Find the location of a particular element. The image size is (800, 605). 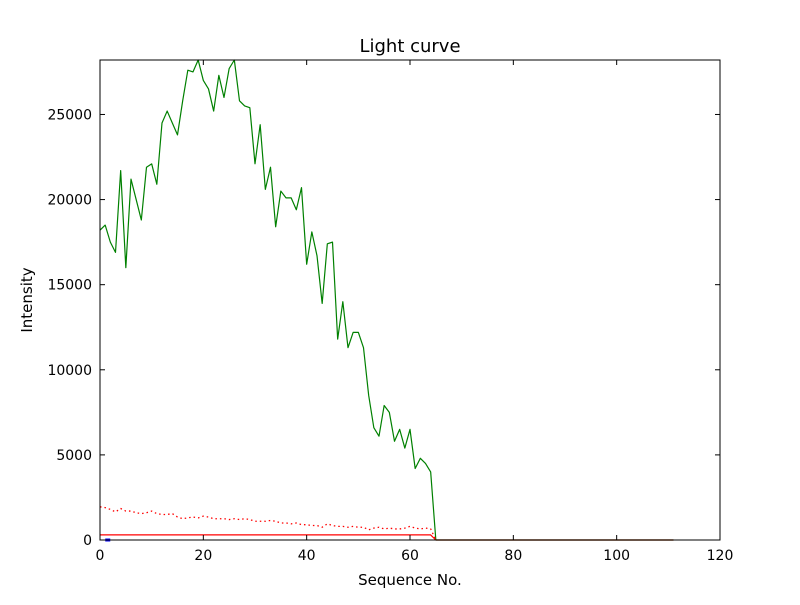

y-tick-label-5000: 5000 is located at coordinates (74, 456).